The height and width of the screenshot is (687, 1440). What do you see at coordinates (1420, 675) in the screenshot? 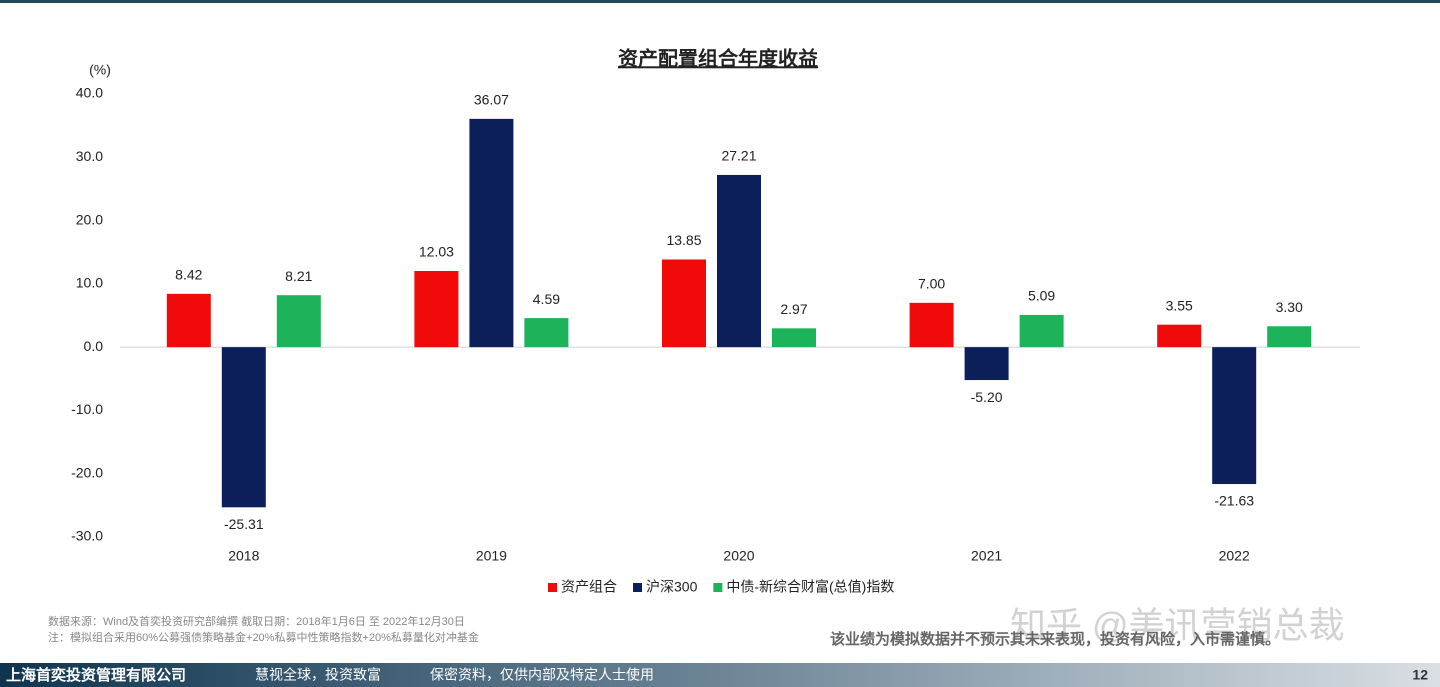
I see `page-number: 12` at bounding box center [1420, 675].